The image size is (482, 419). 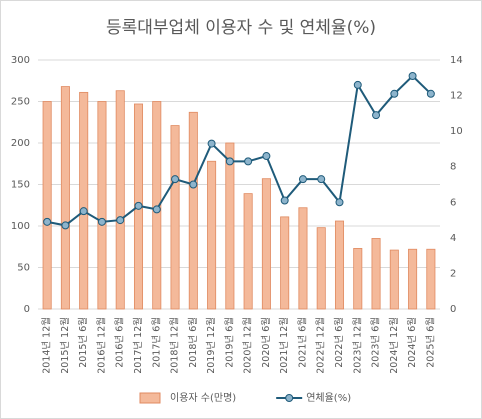 I want to click on y2-tick-label: 6, so click(x=453, y=202).